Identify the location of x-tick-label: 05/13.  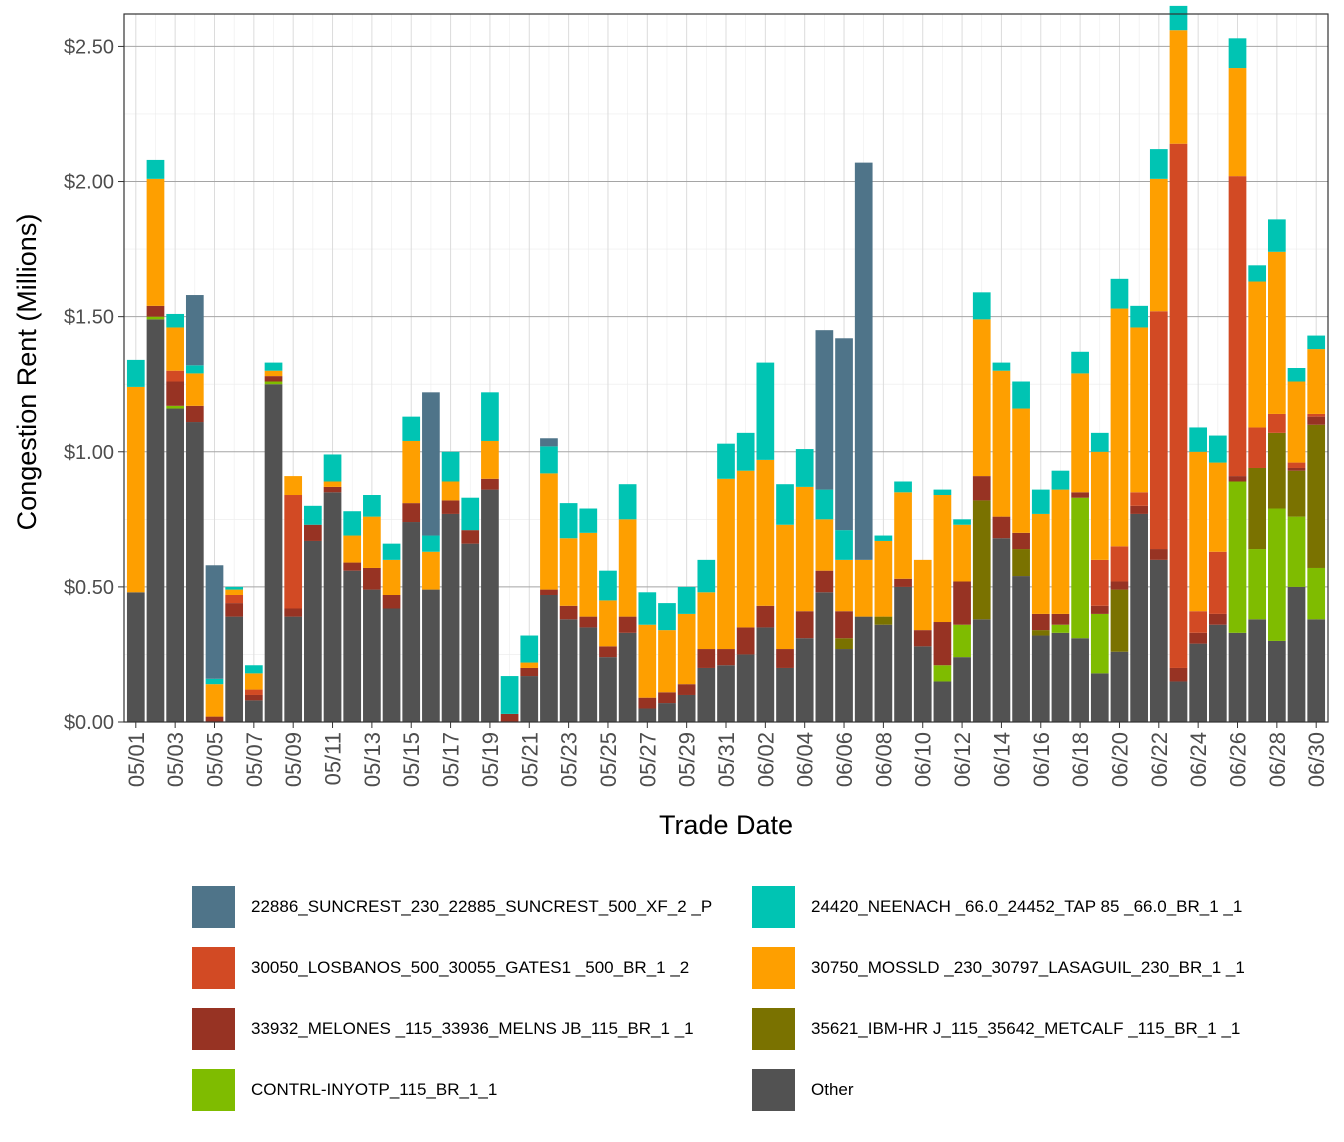
(372, 759).